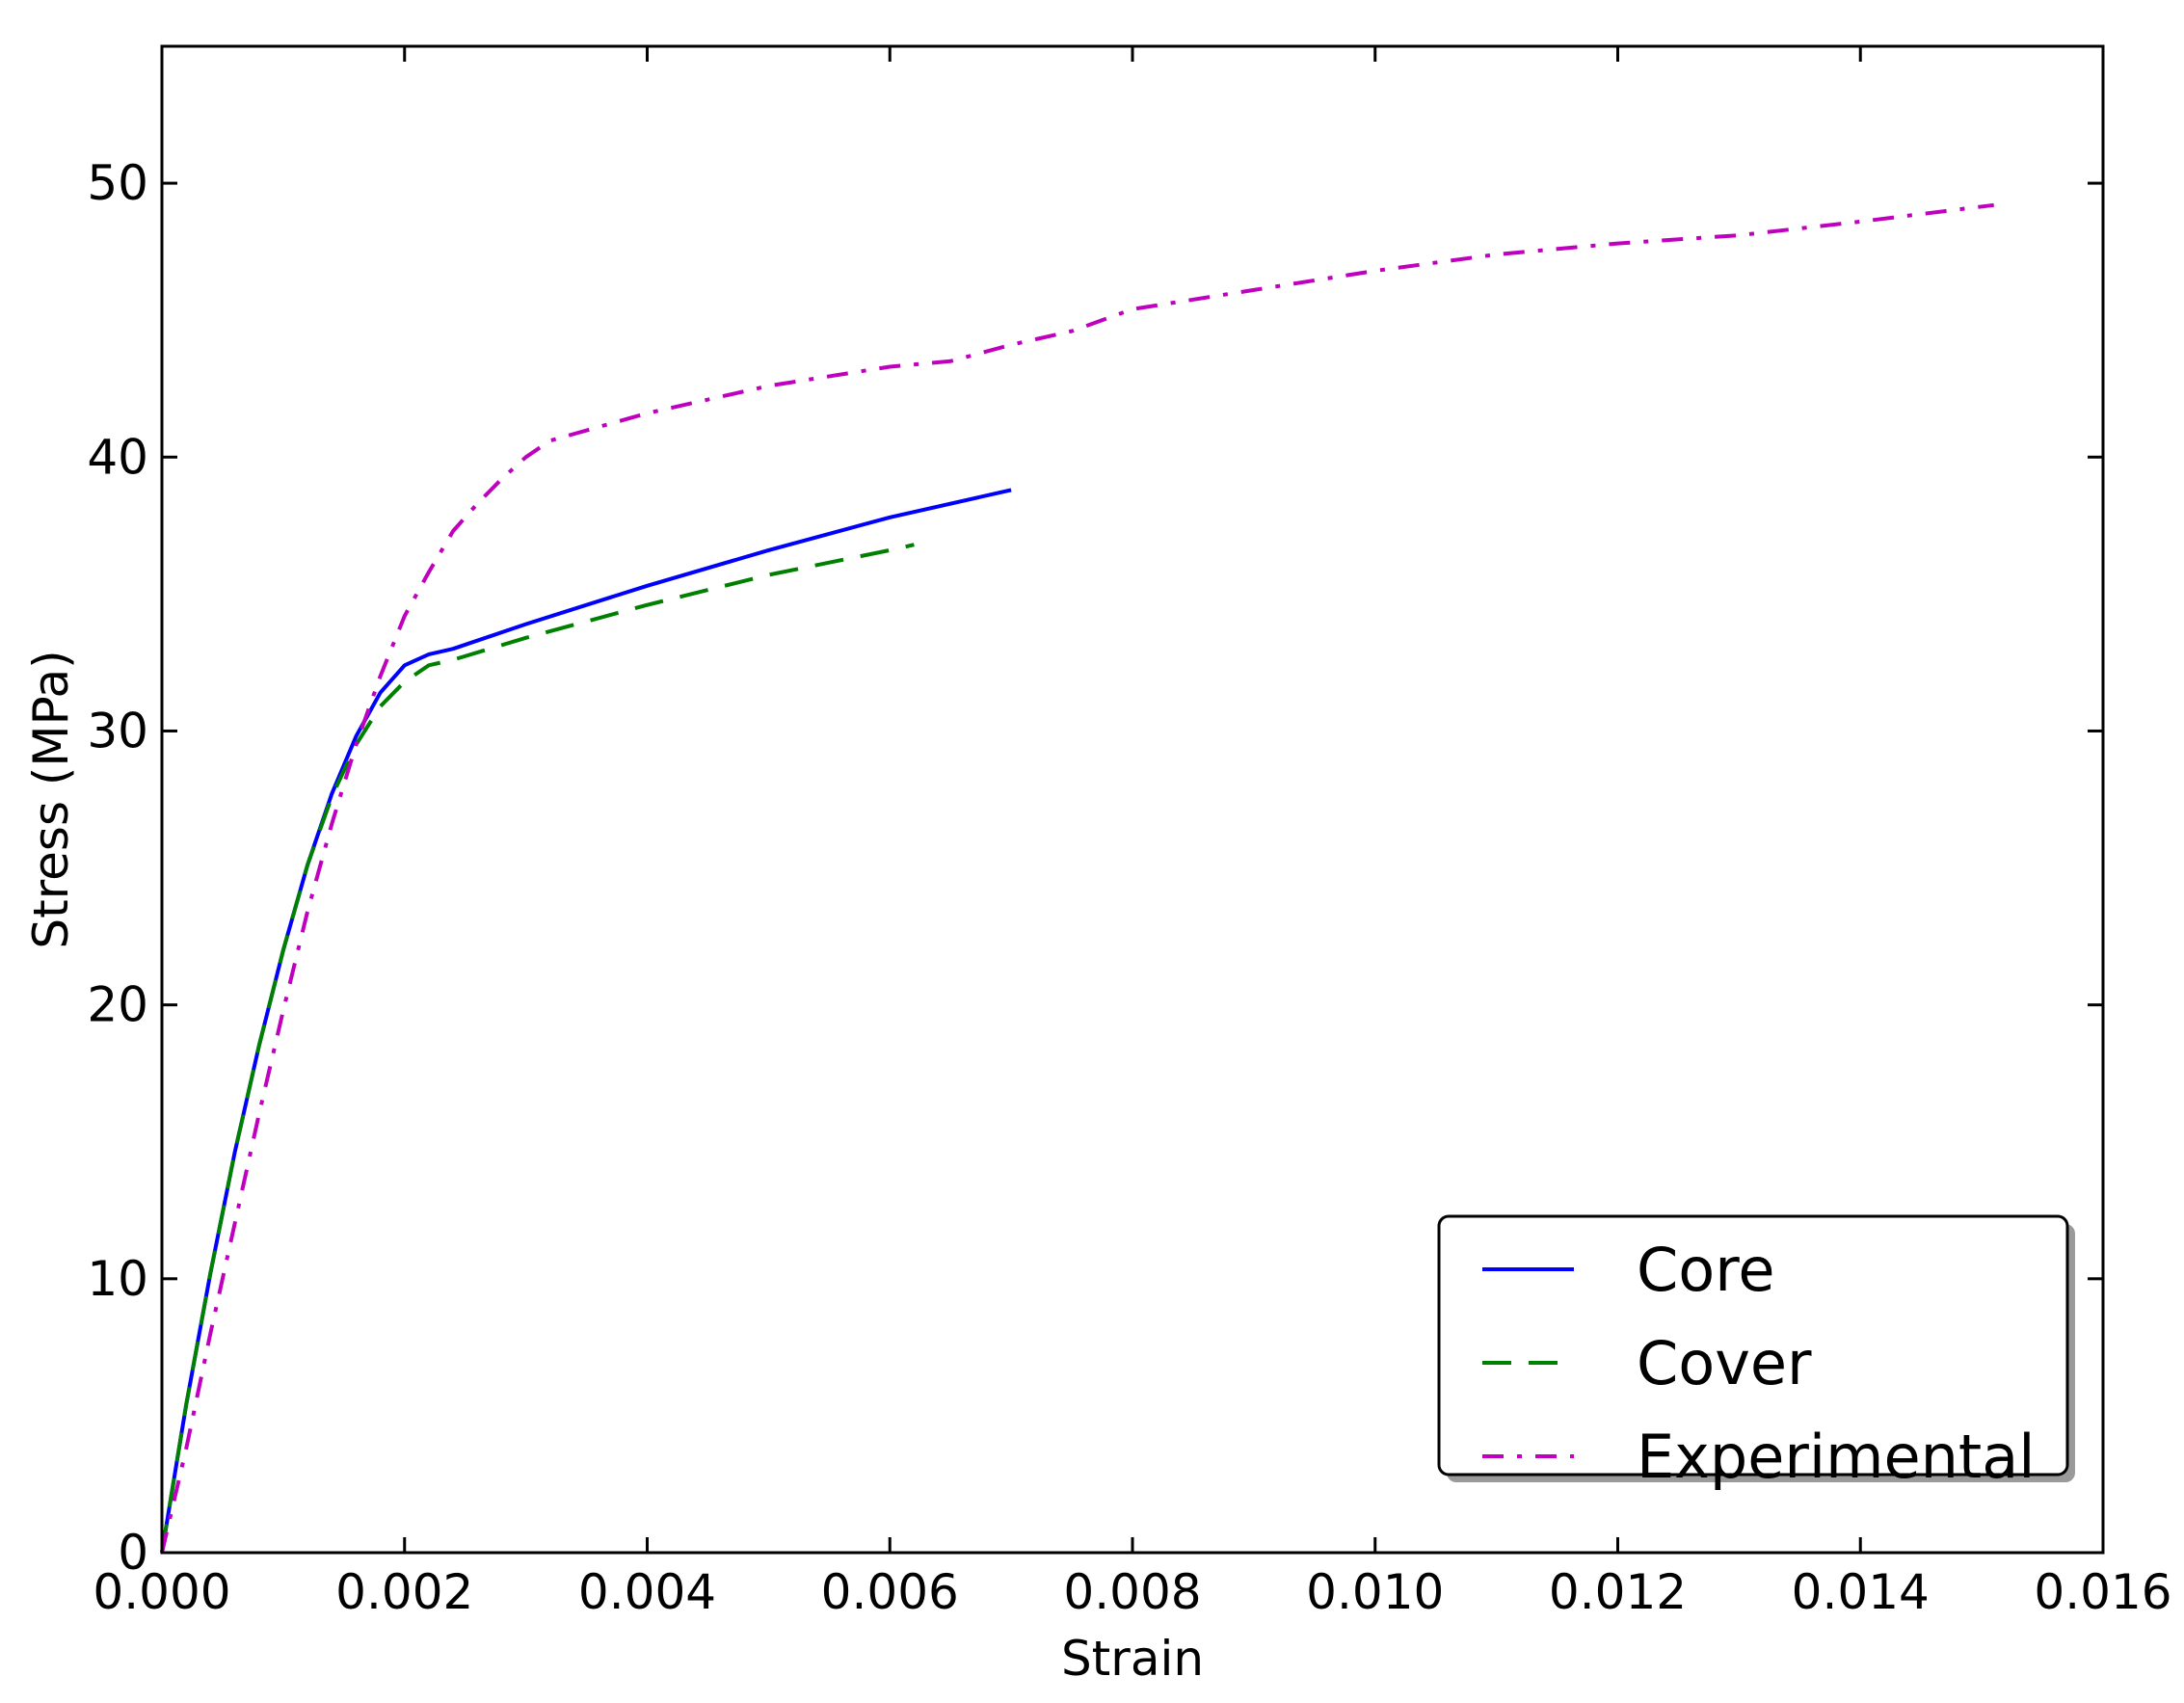 The image size is (2184, 1703). Describe the element at coordinates (1375, 1592) in the screenshot. I see `x-tick-label: 0.010` at that location.